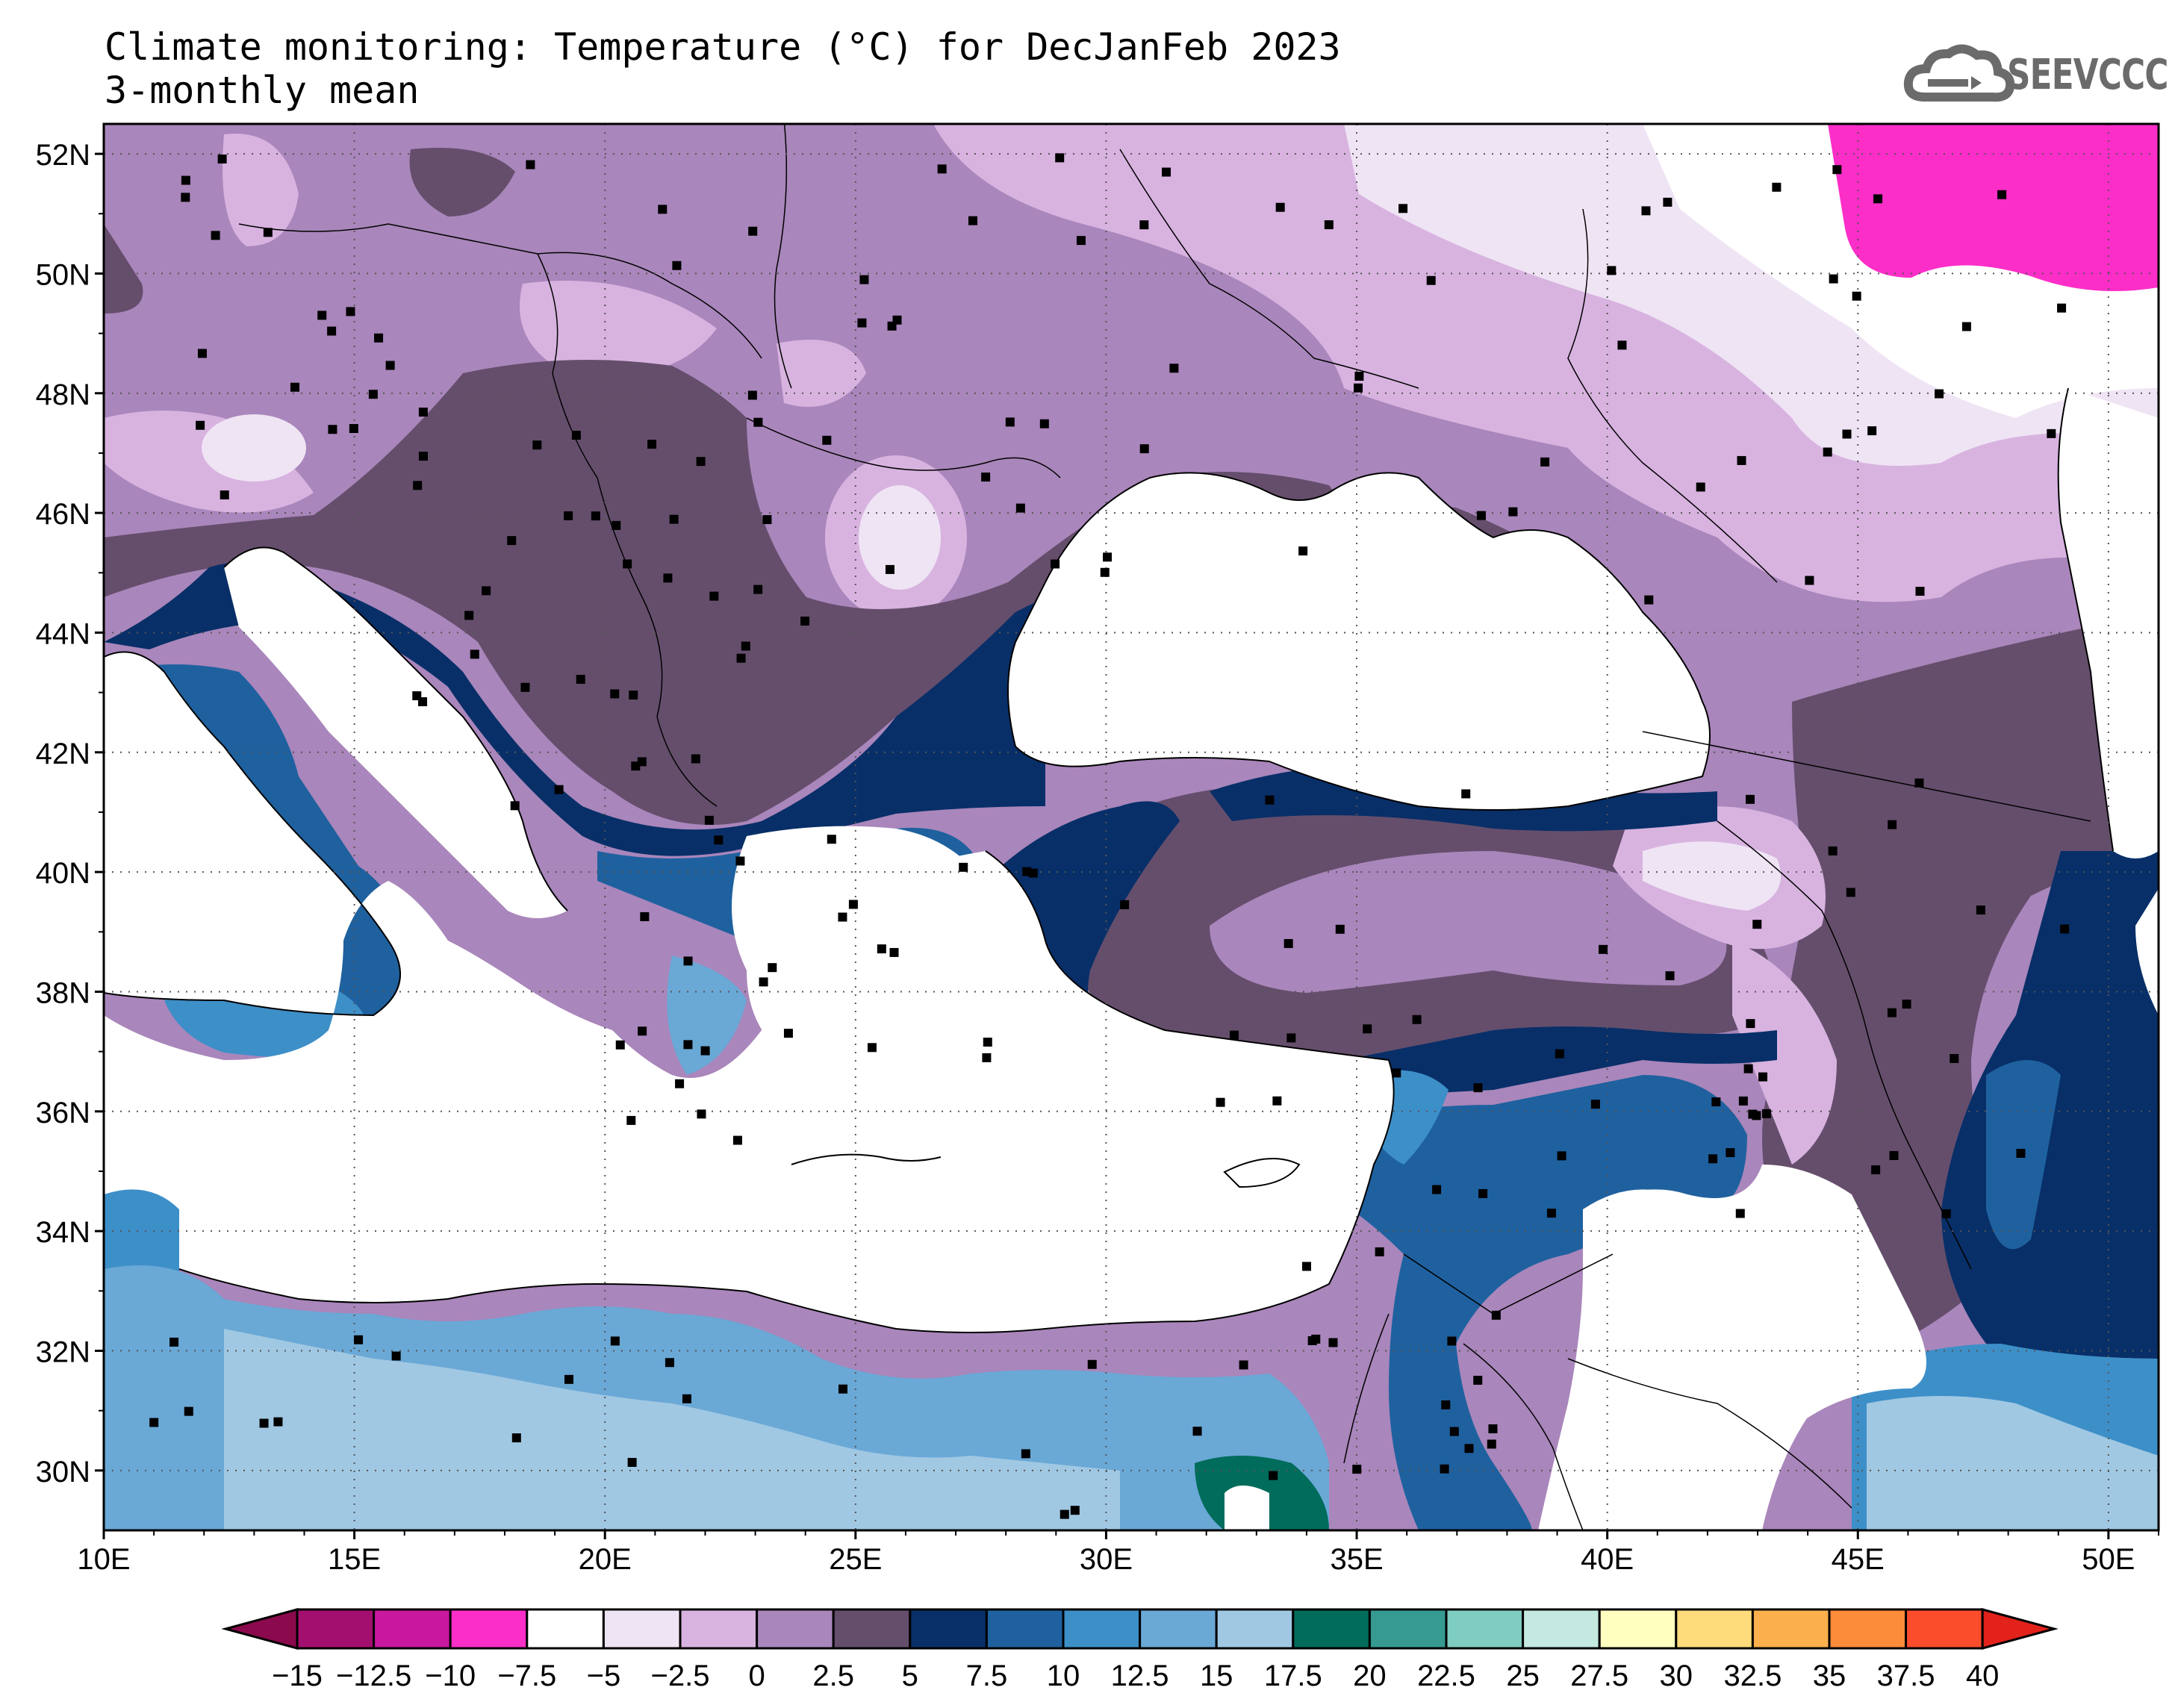 This screenshot has height=1708, width=2175. Describe the element at coordinates (63, 1351) in the screenshot. I see `lat-tick-label: 32N` at that location.